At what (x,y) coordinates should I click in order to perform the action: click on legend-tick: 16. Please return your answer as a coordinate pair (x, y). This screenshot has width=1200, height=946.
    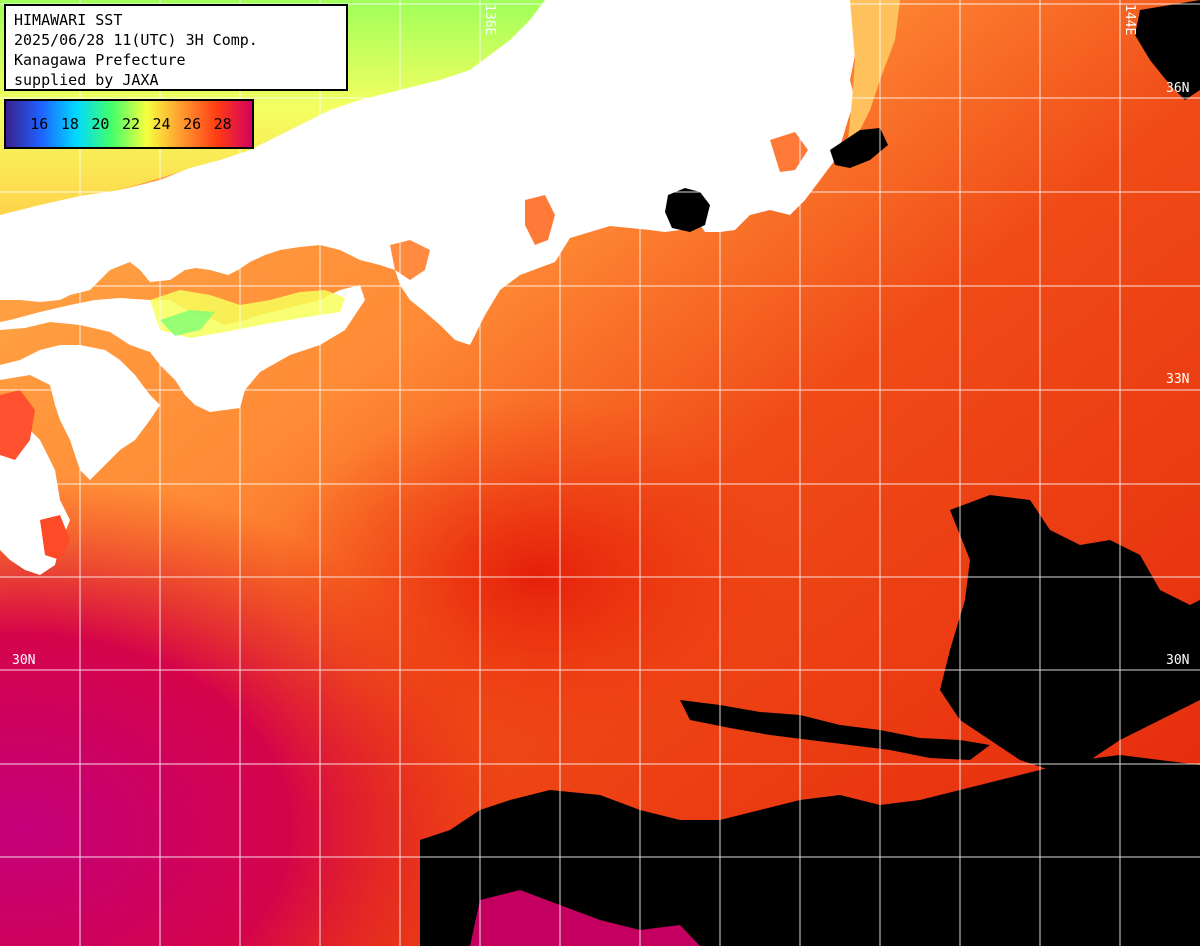
    Looking at the image, I should click on (39, 124).